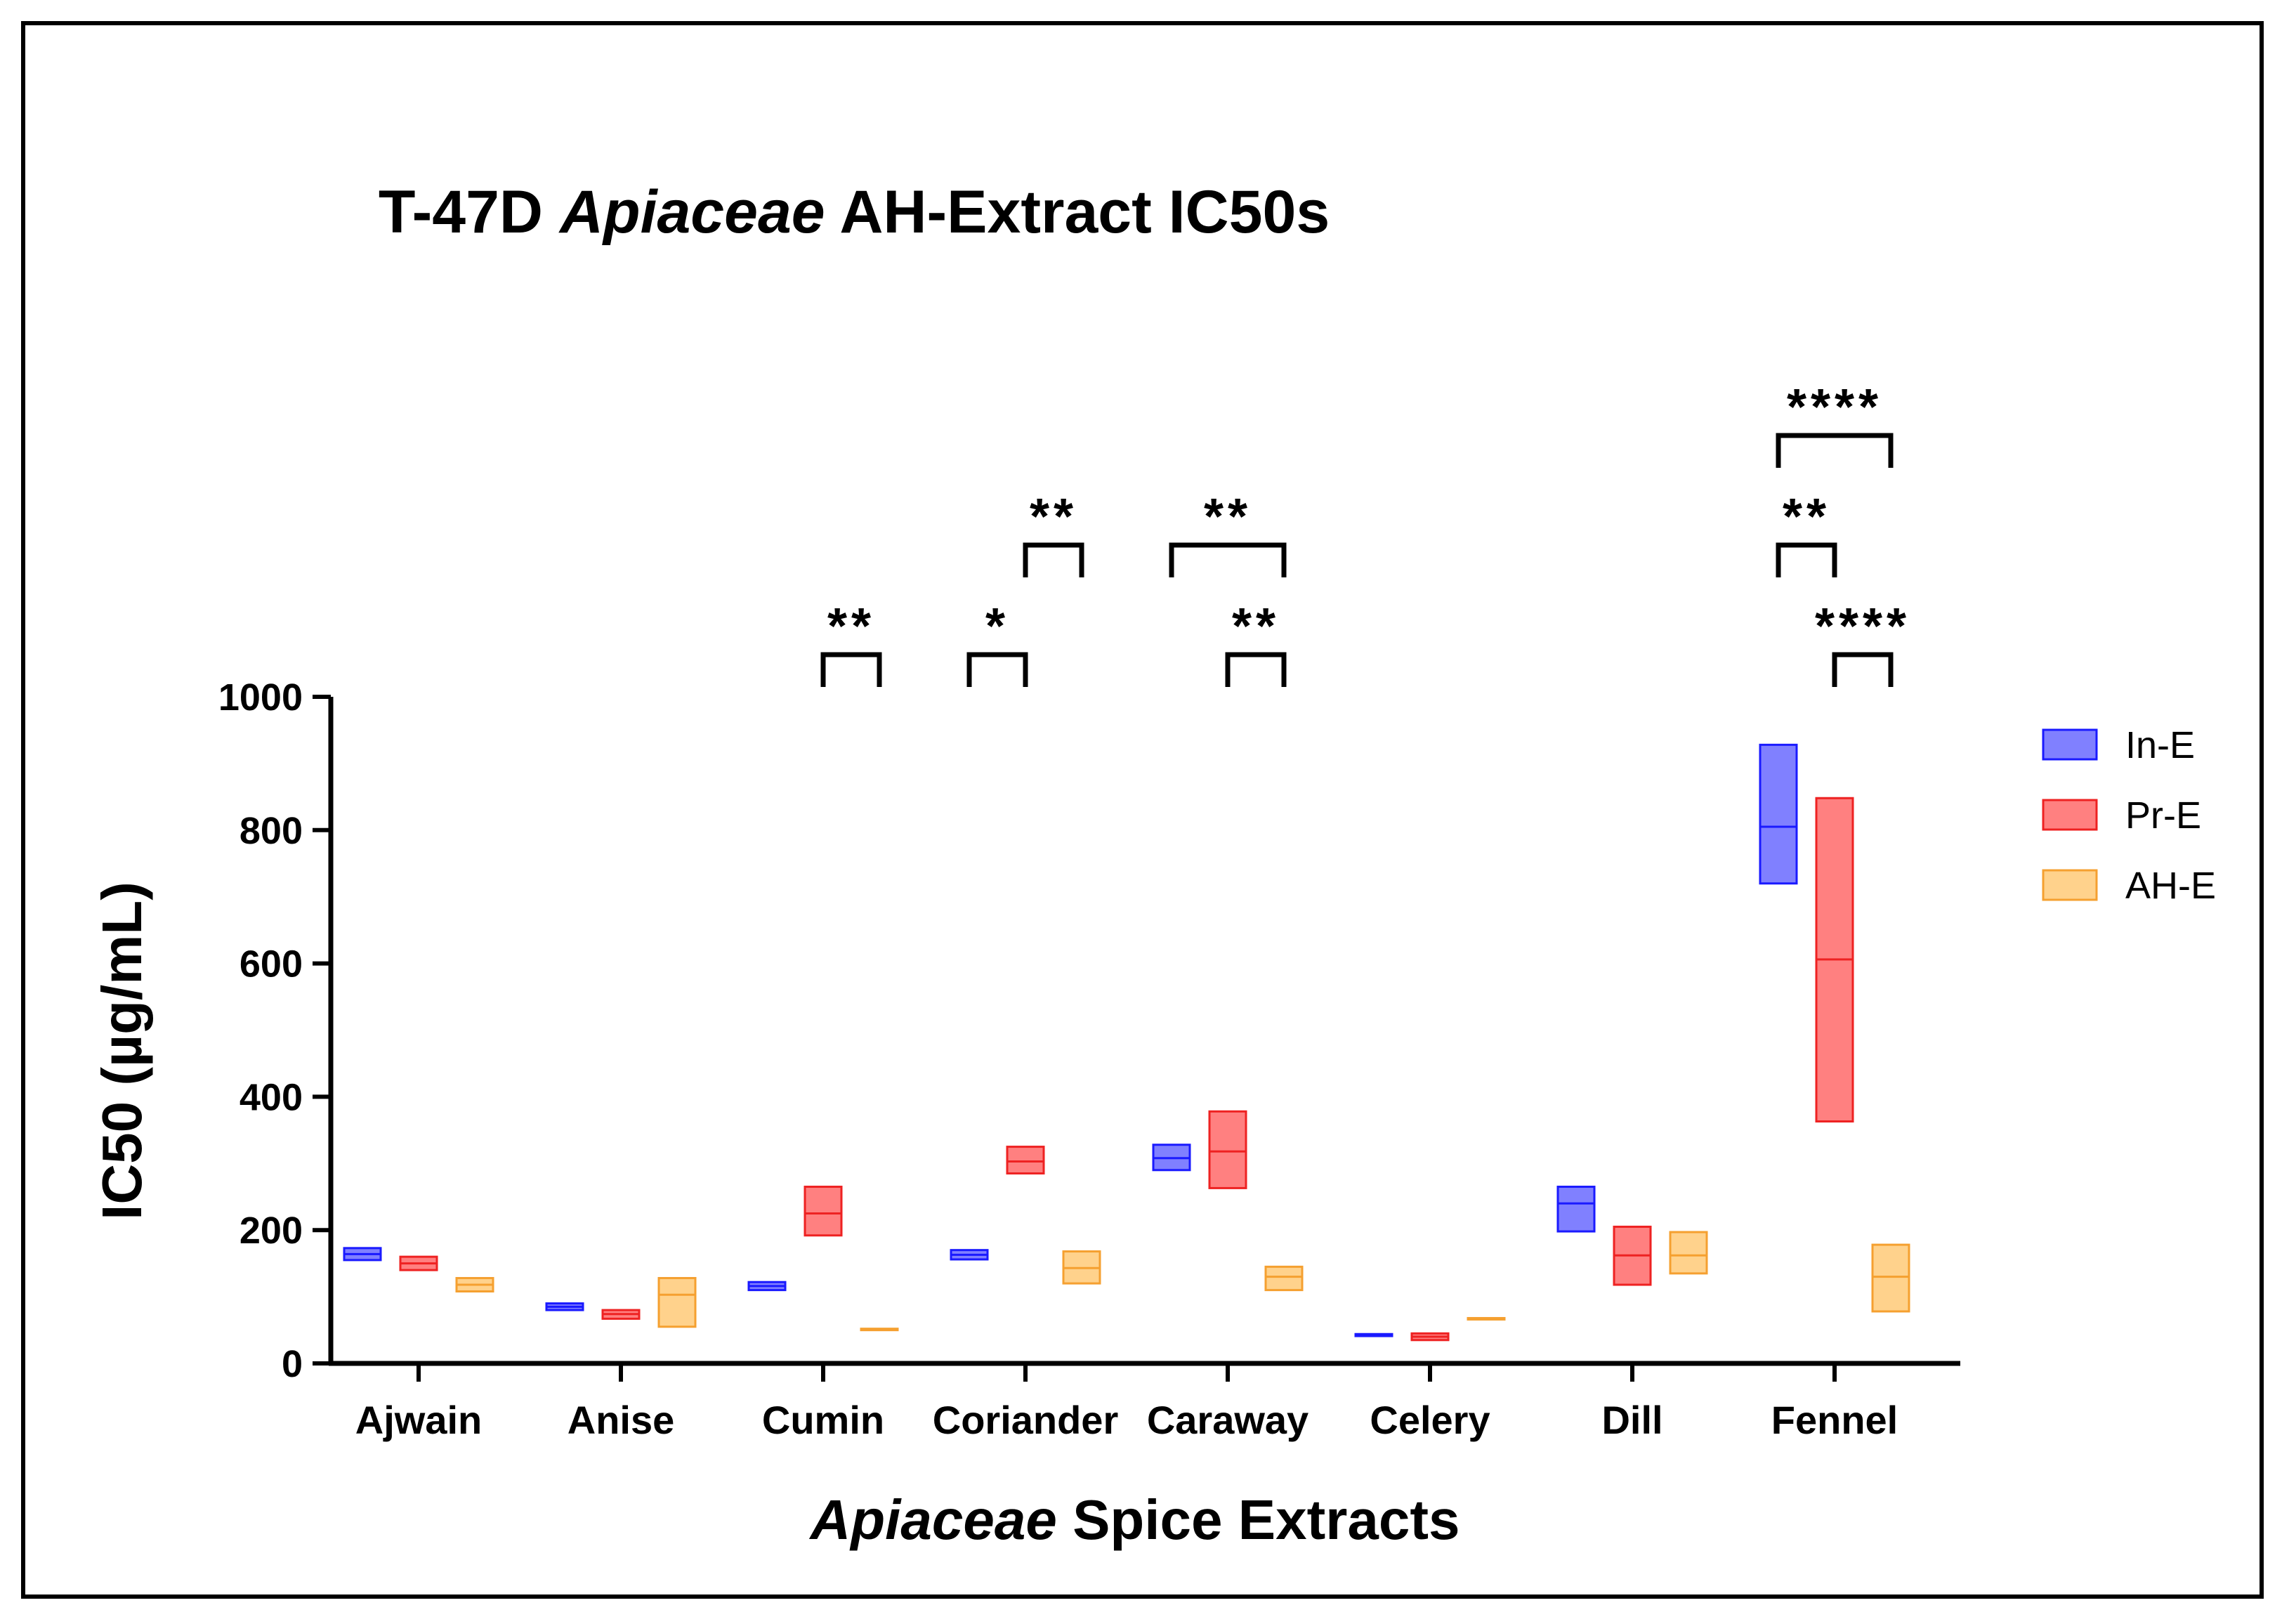 The height and width of the screenshot is (1624, 2289). I want to click on box-ah-e-anise, so click(677, 1302).